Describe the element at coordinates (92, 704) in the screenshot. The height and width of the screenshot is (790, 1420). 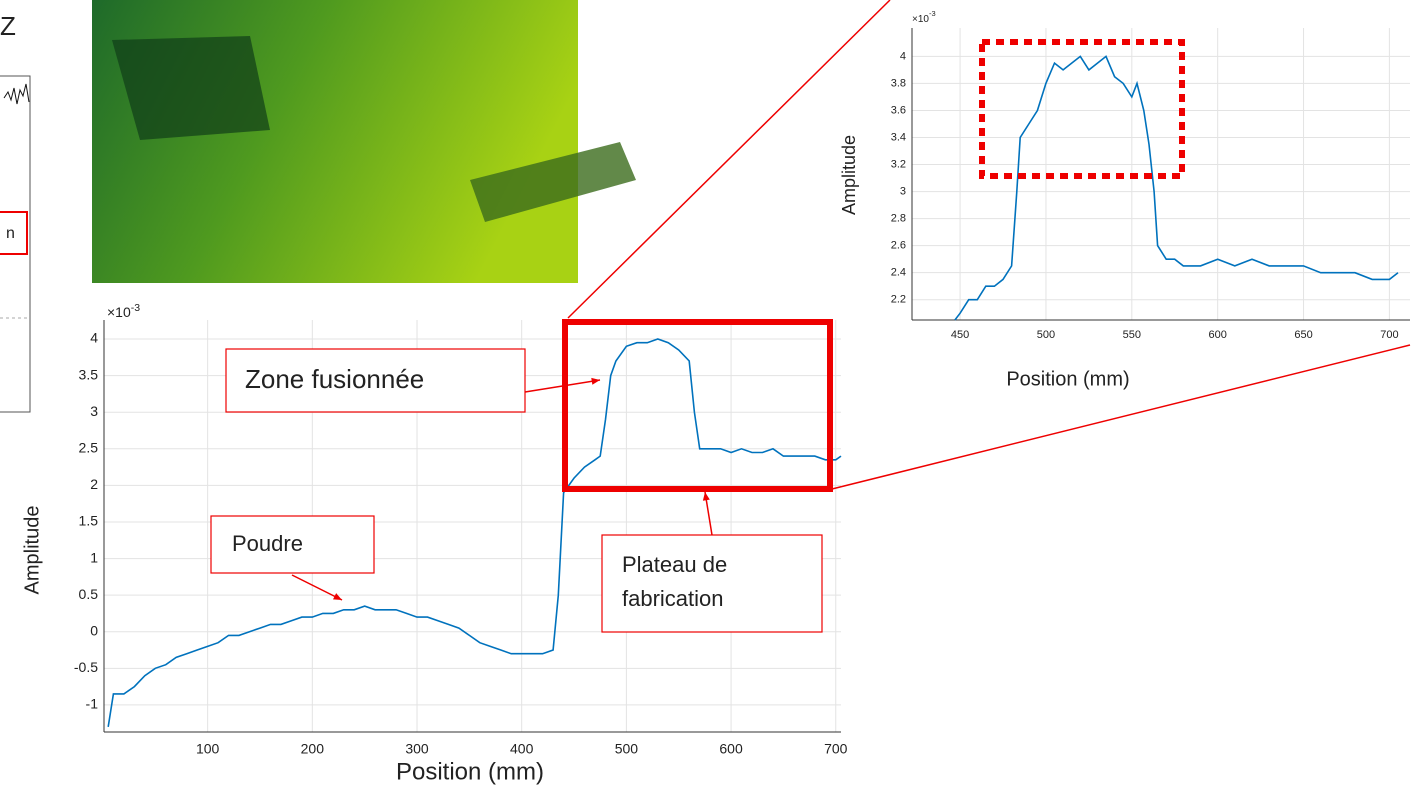
I see `y-tick-label: -1` at that location.